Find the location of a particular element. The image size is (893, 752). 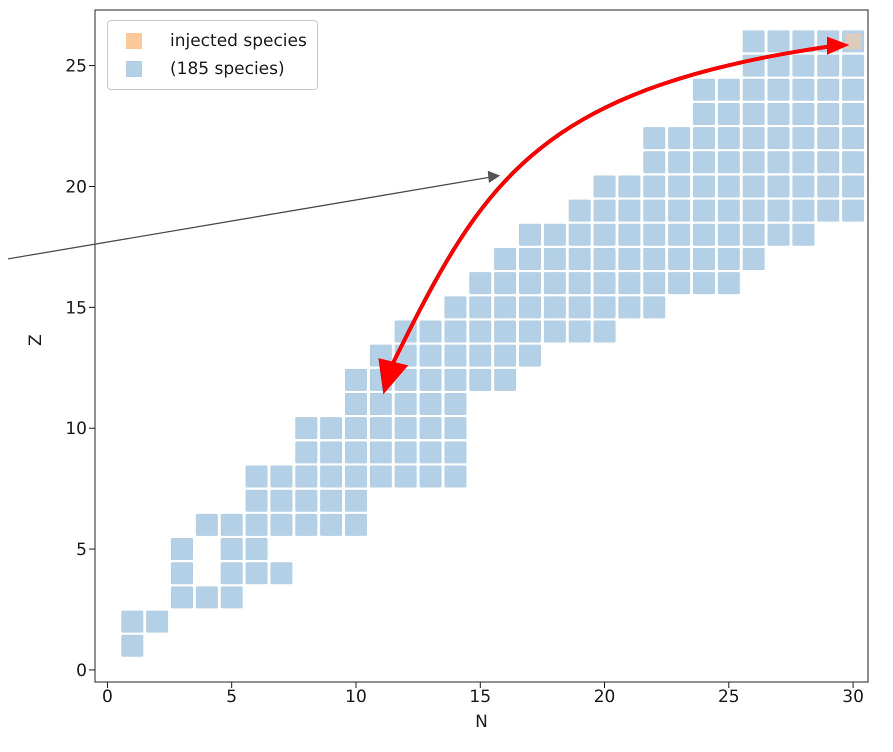

y-tick-label: 5 is located at coordinates (81, 550).